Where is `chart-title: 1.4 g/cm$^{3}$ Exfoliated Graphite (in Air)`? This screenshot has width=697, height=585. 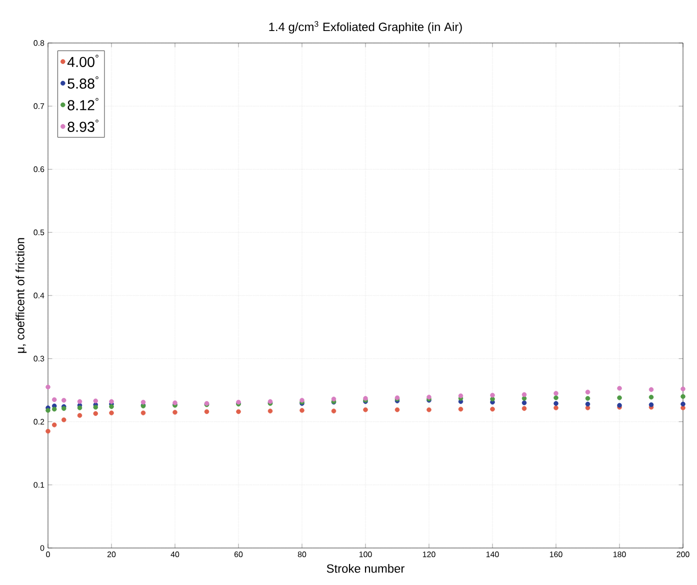 chart-title: 1.4 g/cm$^{3}$ Exfoliated Graphite (in Air) is located at coordinates (365, 27).